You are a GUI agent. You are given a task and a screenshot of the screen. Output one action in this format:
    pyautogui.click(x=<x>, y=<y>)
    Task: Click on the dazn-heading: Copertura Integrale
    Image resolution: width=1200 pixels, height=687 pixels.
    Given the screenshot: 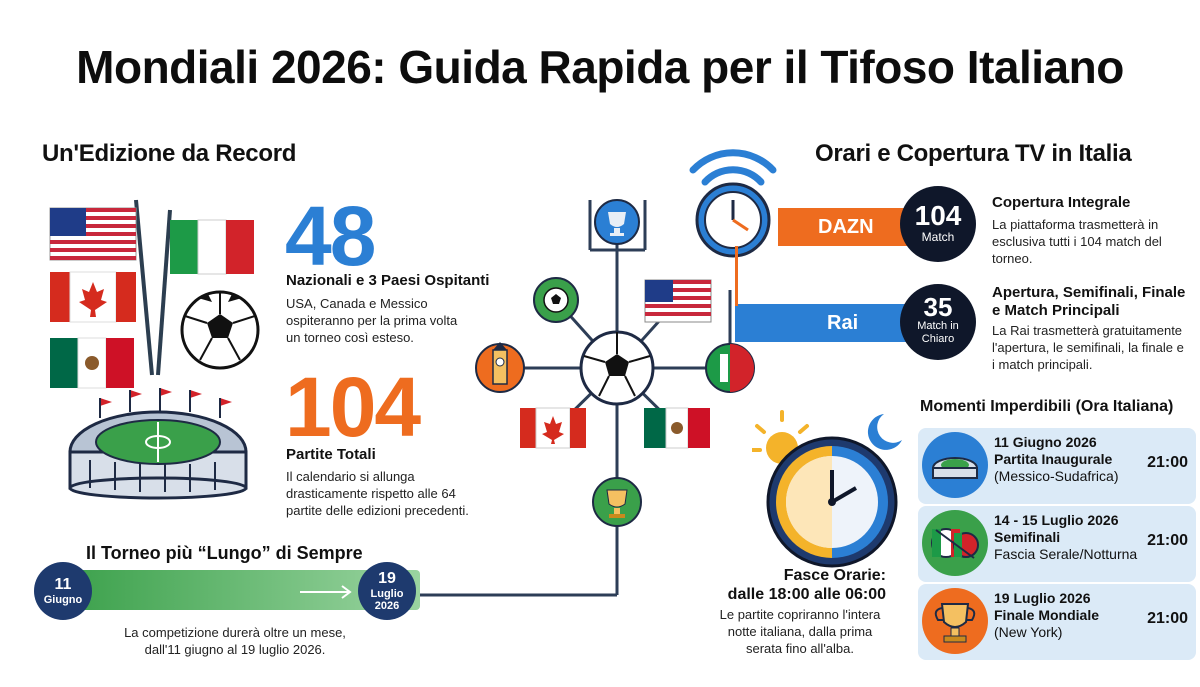 What is the action you would take?
    pyautogui.click(x=1061, y=202)
    